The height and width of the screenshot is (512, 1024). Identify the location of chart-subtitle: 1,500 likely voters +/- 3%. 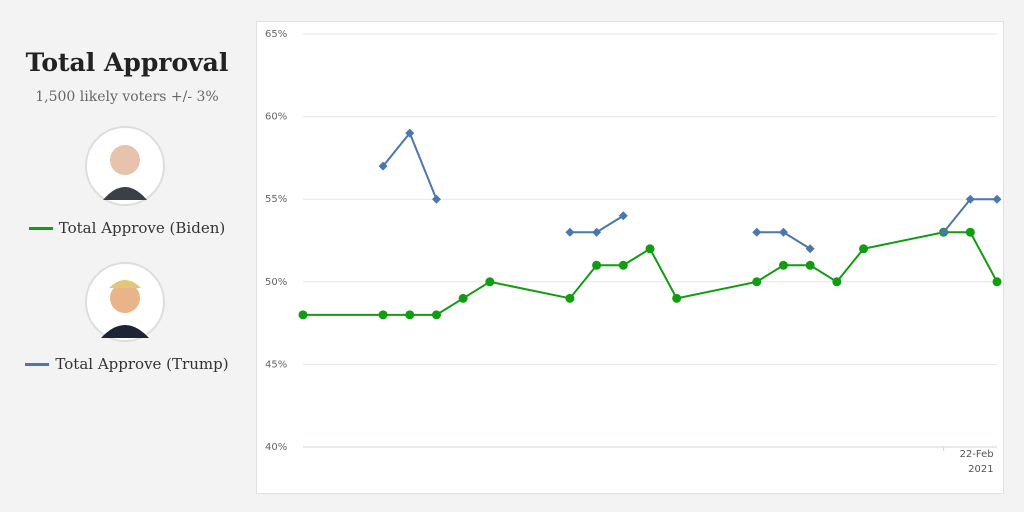
(127, 97).